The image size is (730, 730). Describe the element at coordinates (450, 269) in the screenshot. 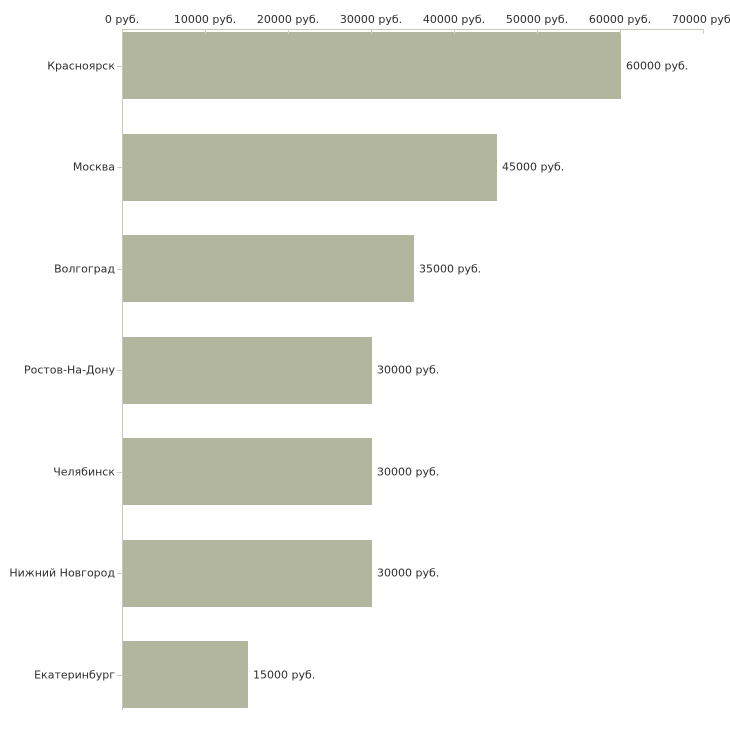

I see `value-label: 35000 руб.` at that location.